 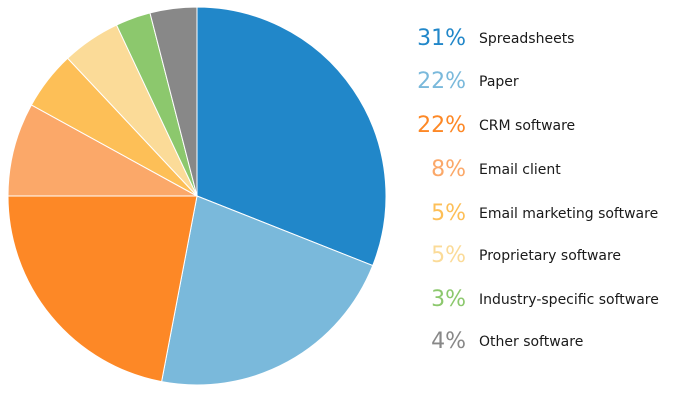 I want to click on pie-slice-paper, so click(x=267, y=290).